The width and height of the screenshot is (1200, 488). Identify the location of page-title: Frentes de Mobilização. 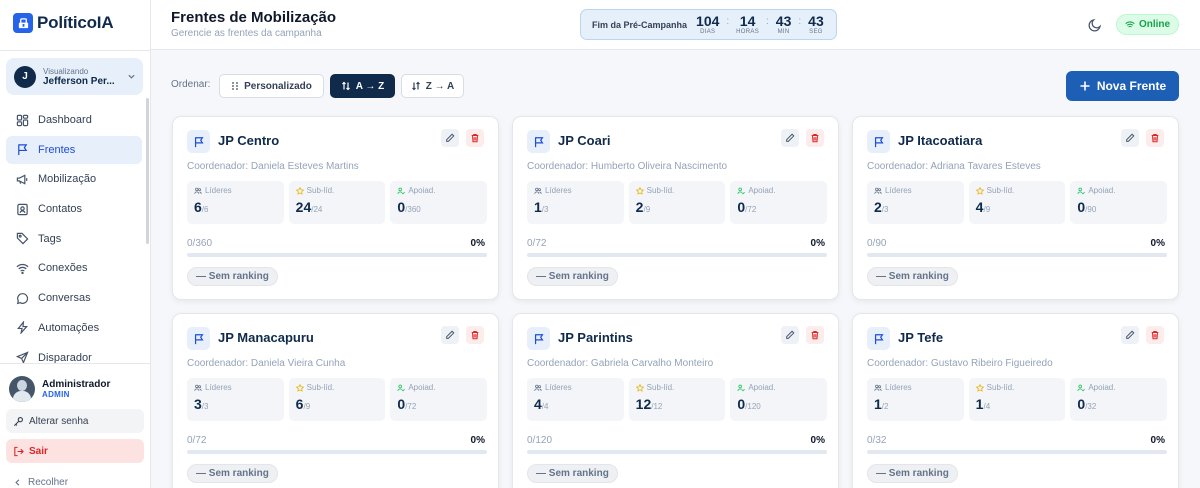
(254, 17).